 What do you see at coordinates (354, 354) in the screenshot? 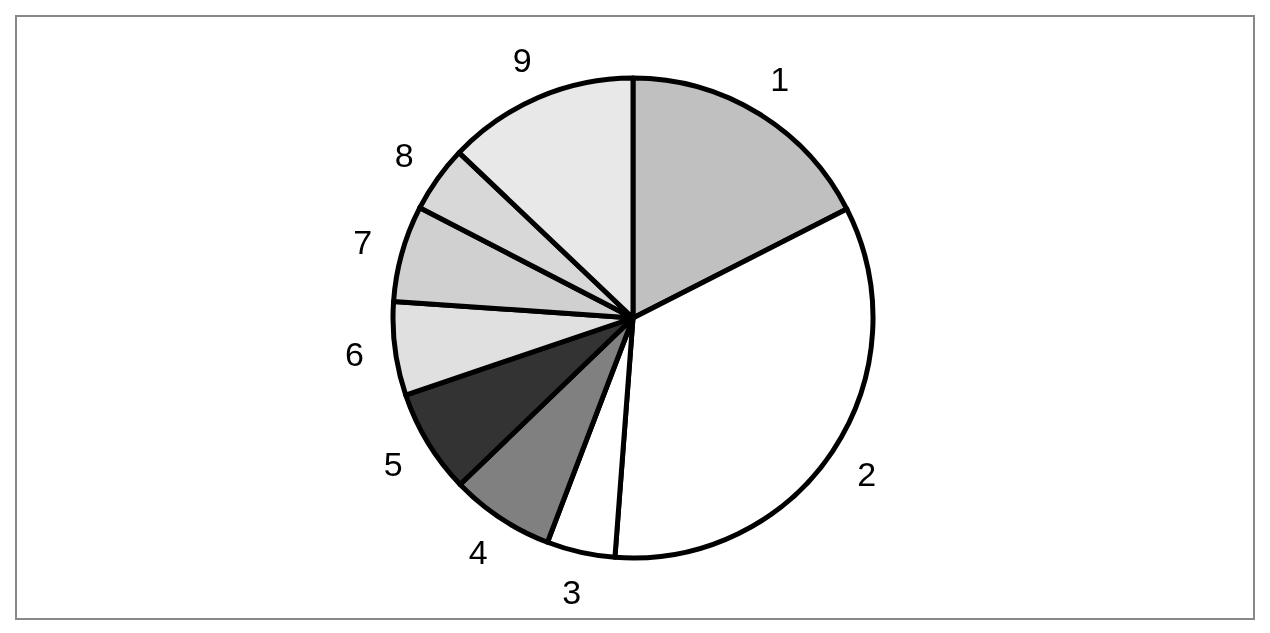
I see `slice-label: 6` at bounding box center [354, 354].